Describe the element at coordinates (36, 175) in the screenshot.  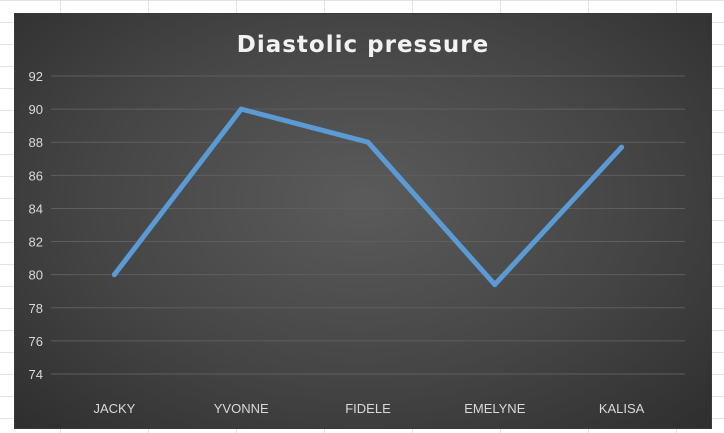
I see `y-tick-label-86: 86` at that location.